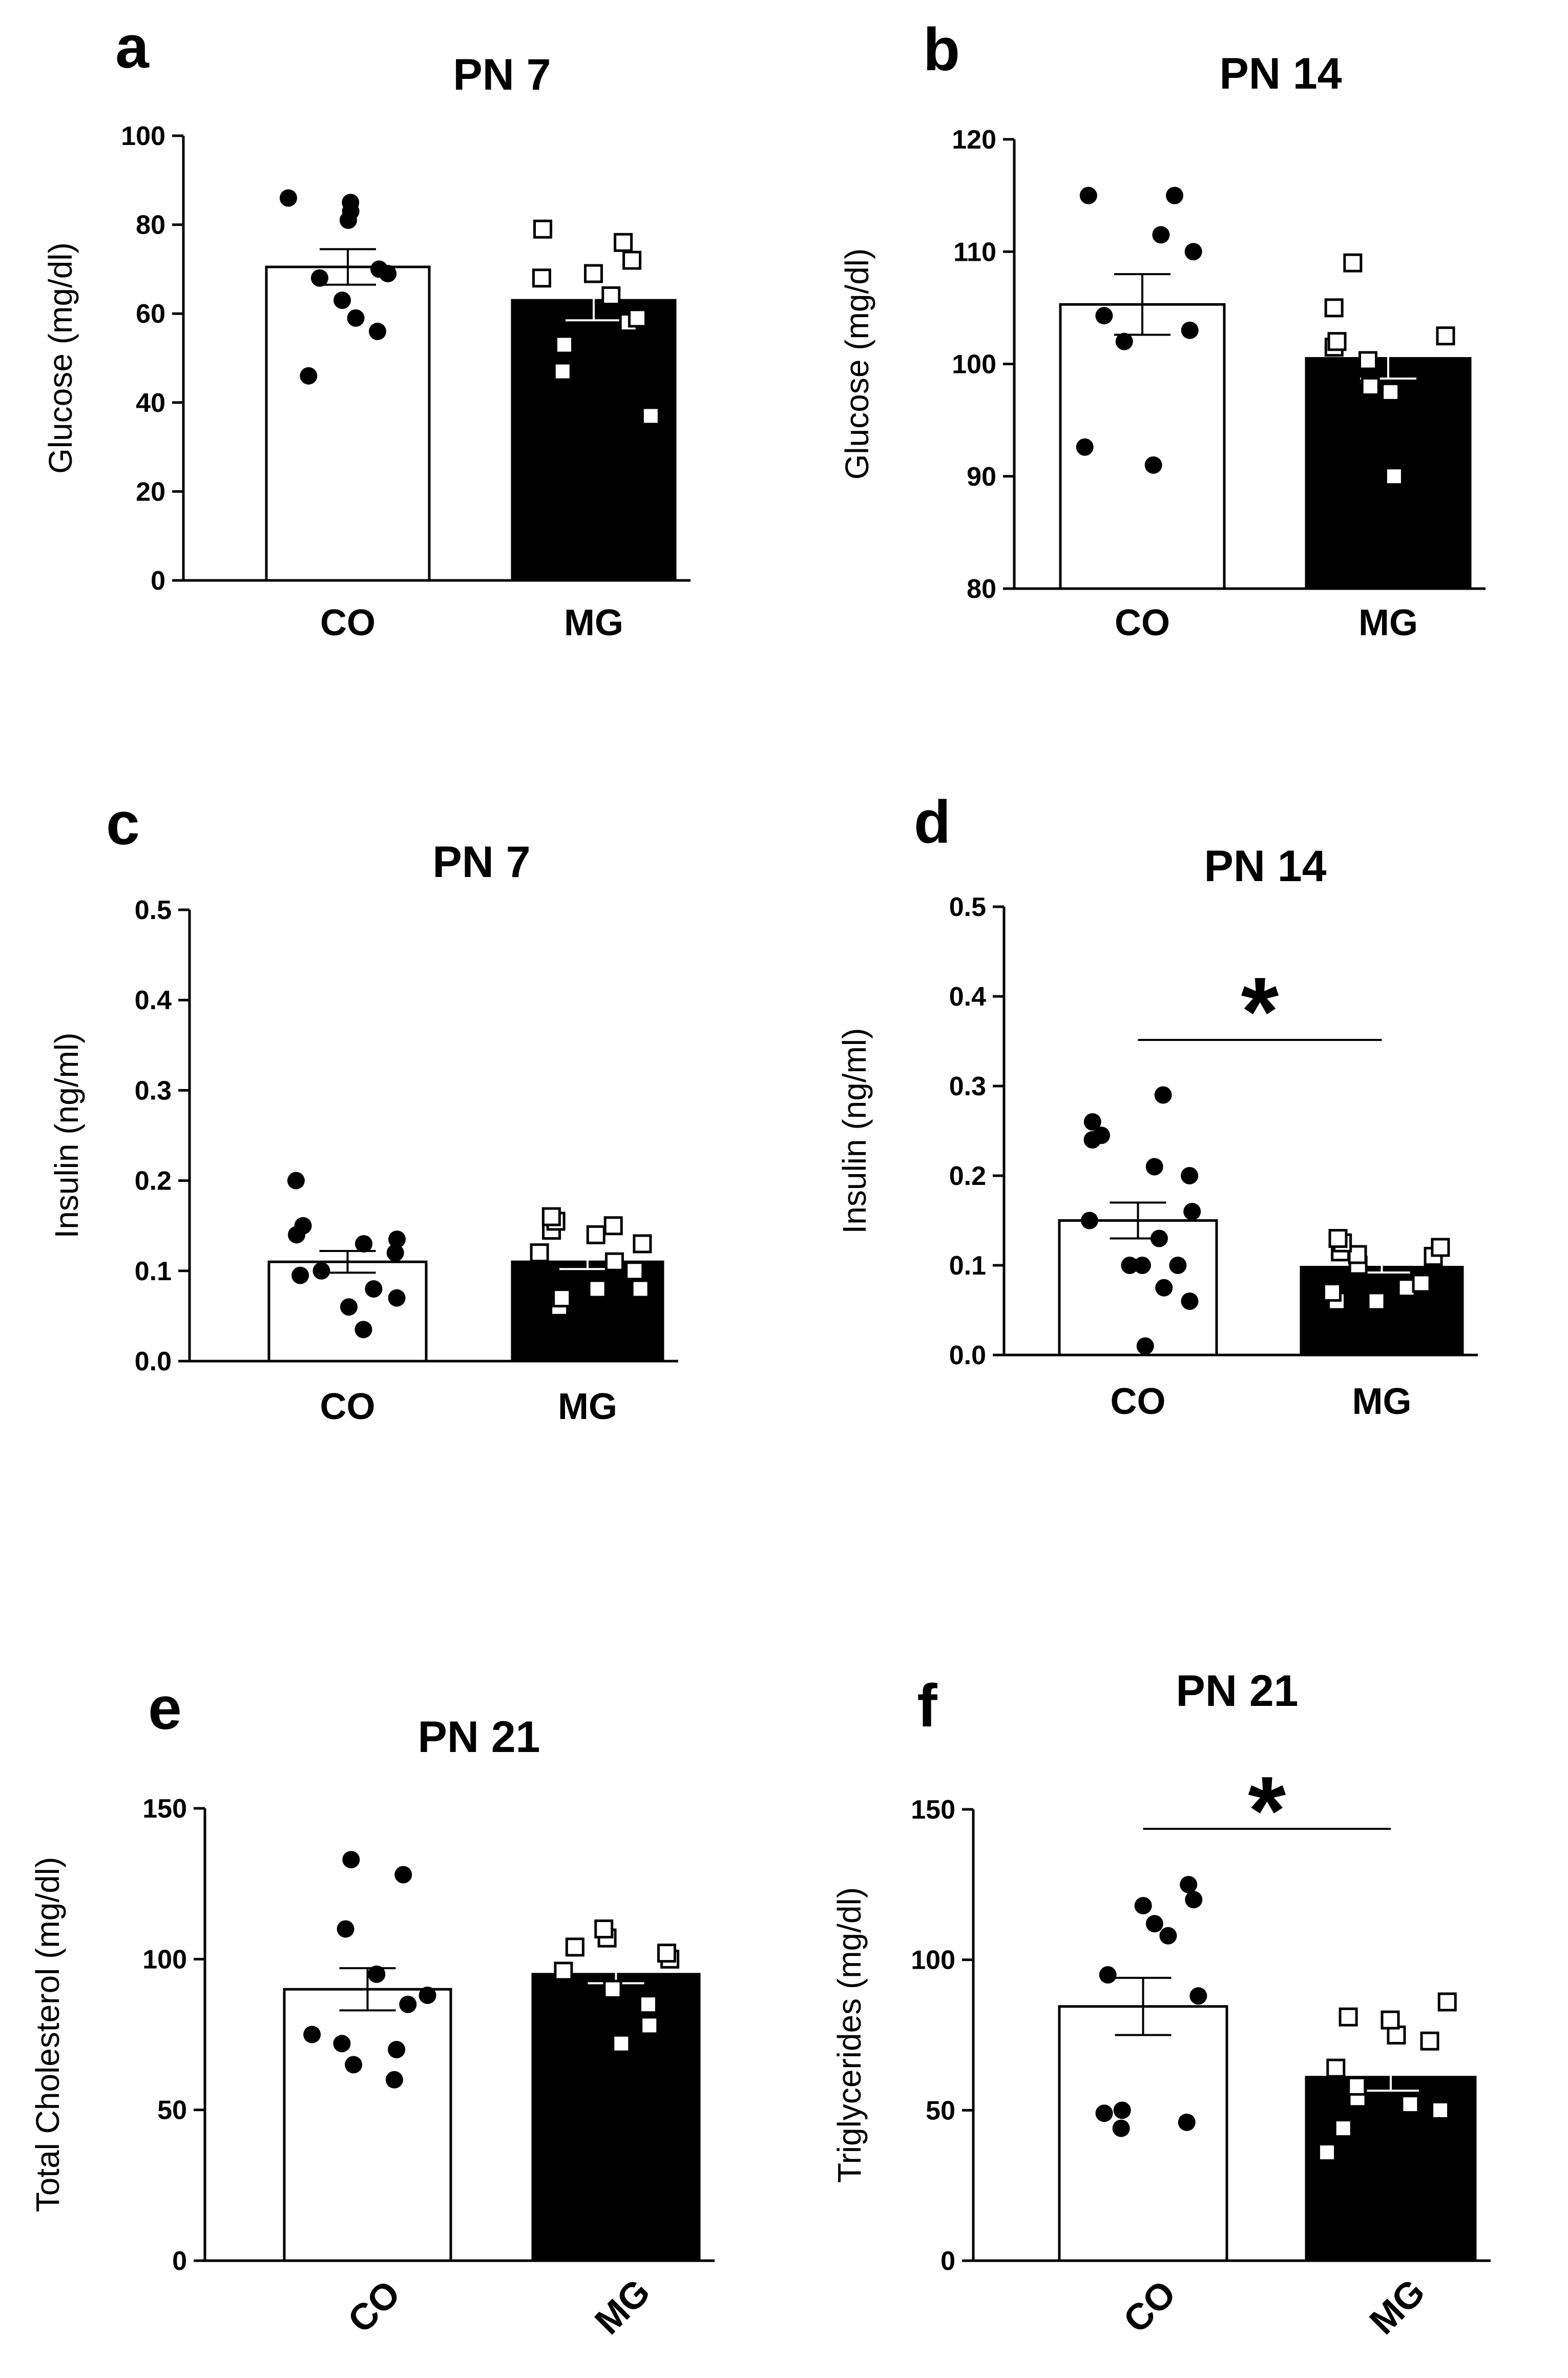 The height and width of the screenshot is (2378, 1568). What do you see at coordinates (366, 328) in the screenshot?
I see `panel-a: a PN 7 0 20 40 60 80 100 Glucose (mg/dl) CO MG` at bounding box center [366, 328].